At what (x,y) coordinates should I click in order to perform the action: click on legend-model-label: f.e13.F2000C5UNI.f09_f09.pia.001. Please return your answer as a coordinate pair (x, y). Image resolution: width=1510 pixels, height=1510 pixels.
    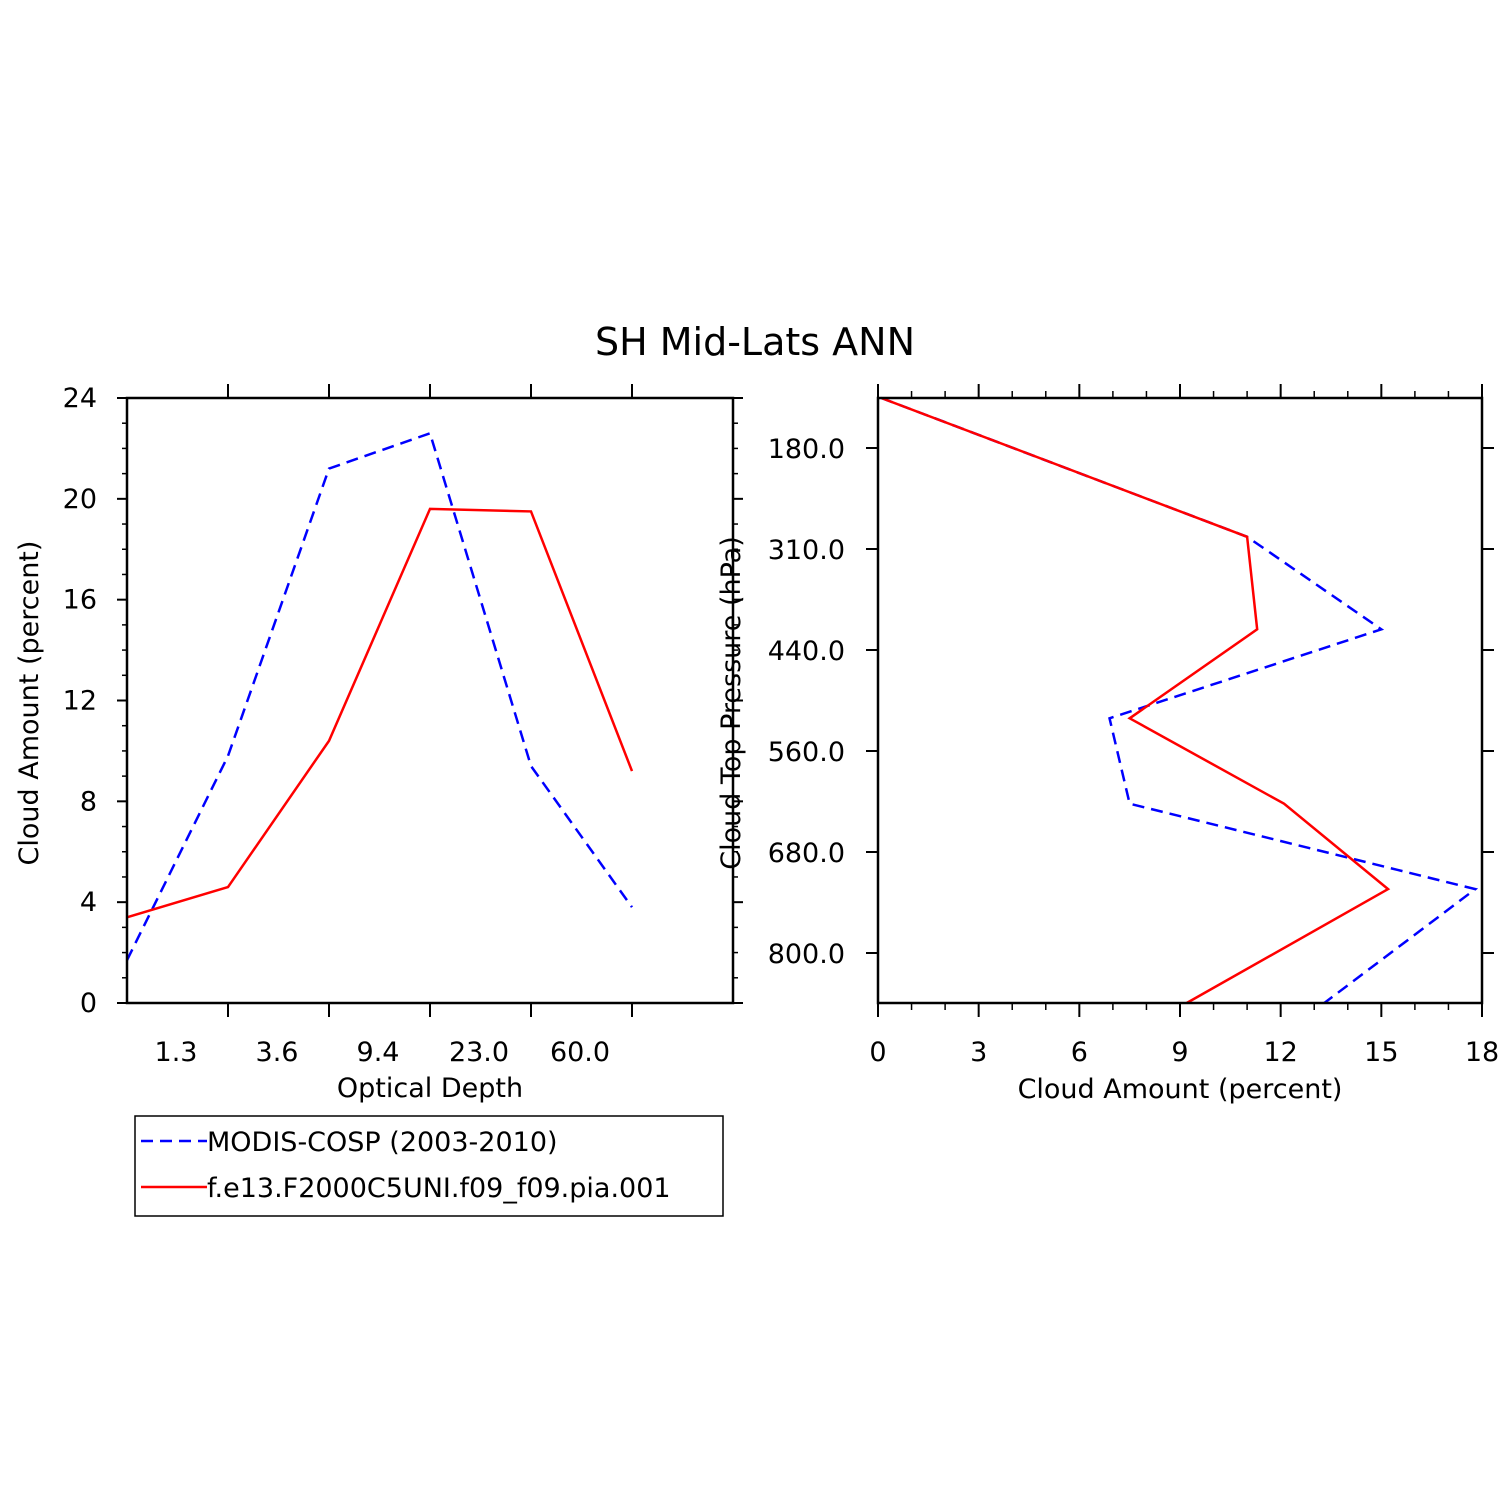
    Looking at the image, I should click on (439, 1188).